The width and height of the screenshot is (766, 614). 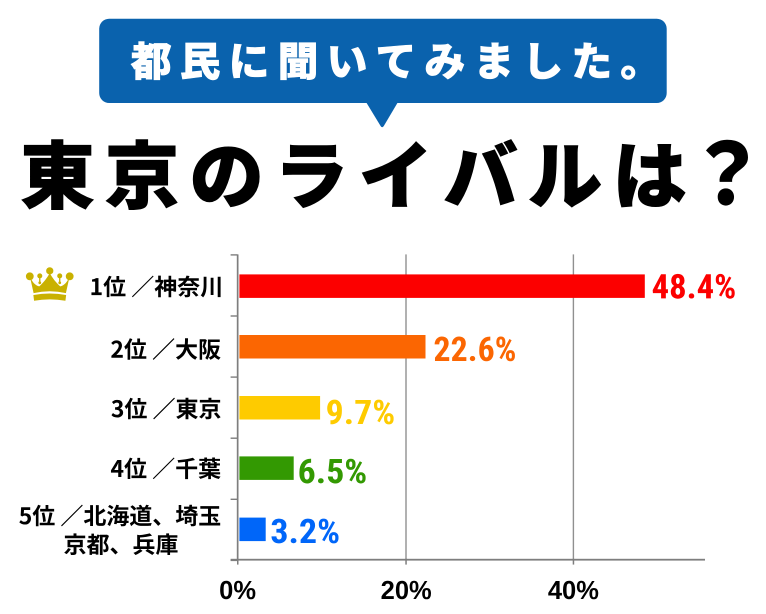 I want to click on svg-text: 0%, so click(x=237, y=591).